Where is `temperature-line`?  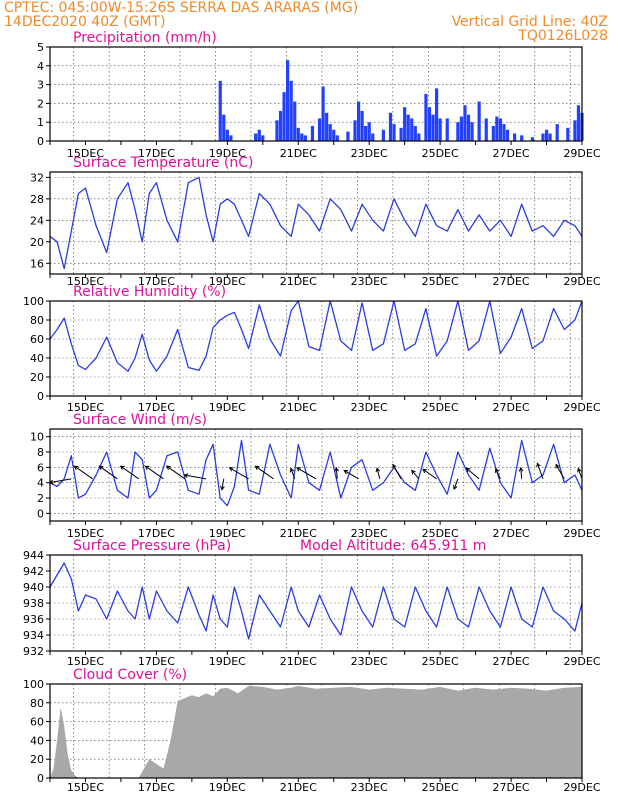
temperature-line is located at coordinates (316, 223).